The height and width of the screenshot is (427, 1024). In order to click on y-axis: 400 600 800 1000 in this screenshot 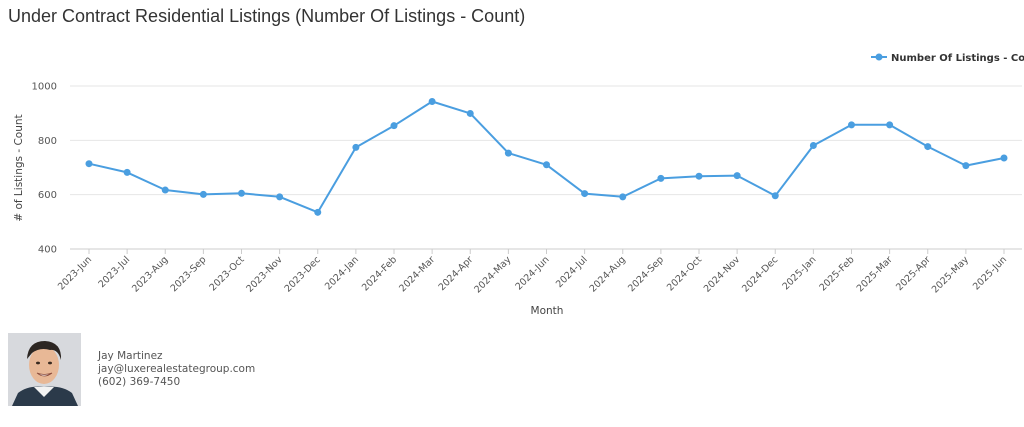, I will do `click(44, 169)`.